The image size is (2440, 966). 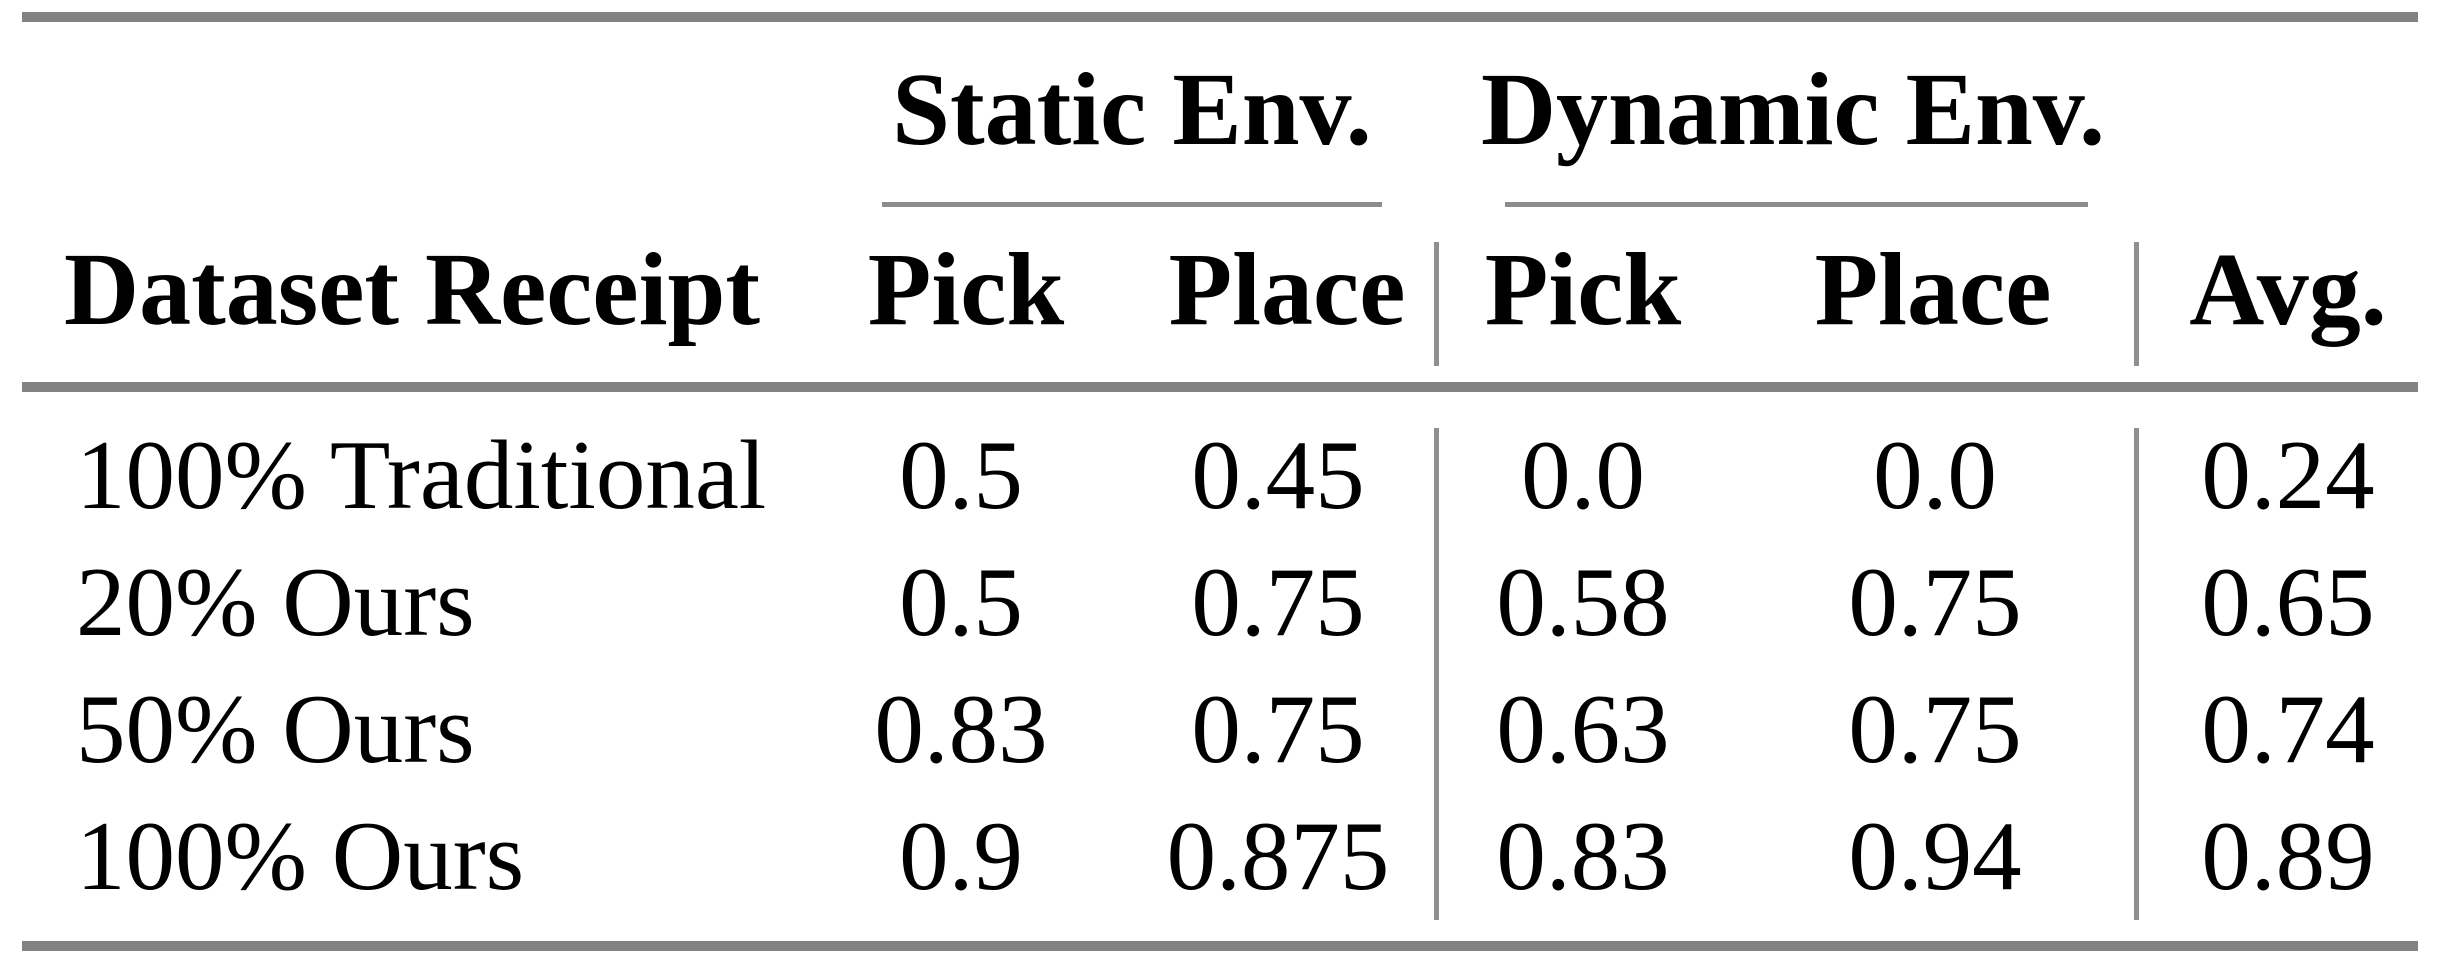 What do you see at coordinates (1436, 304) in the screenshot?
I see `divider-static-dynamic-header` at bounding box center [1436, 304].